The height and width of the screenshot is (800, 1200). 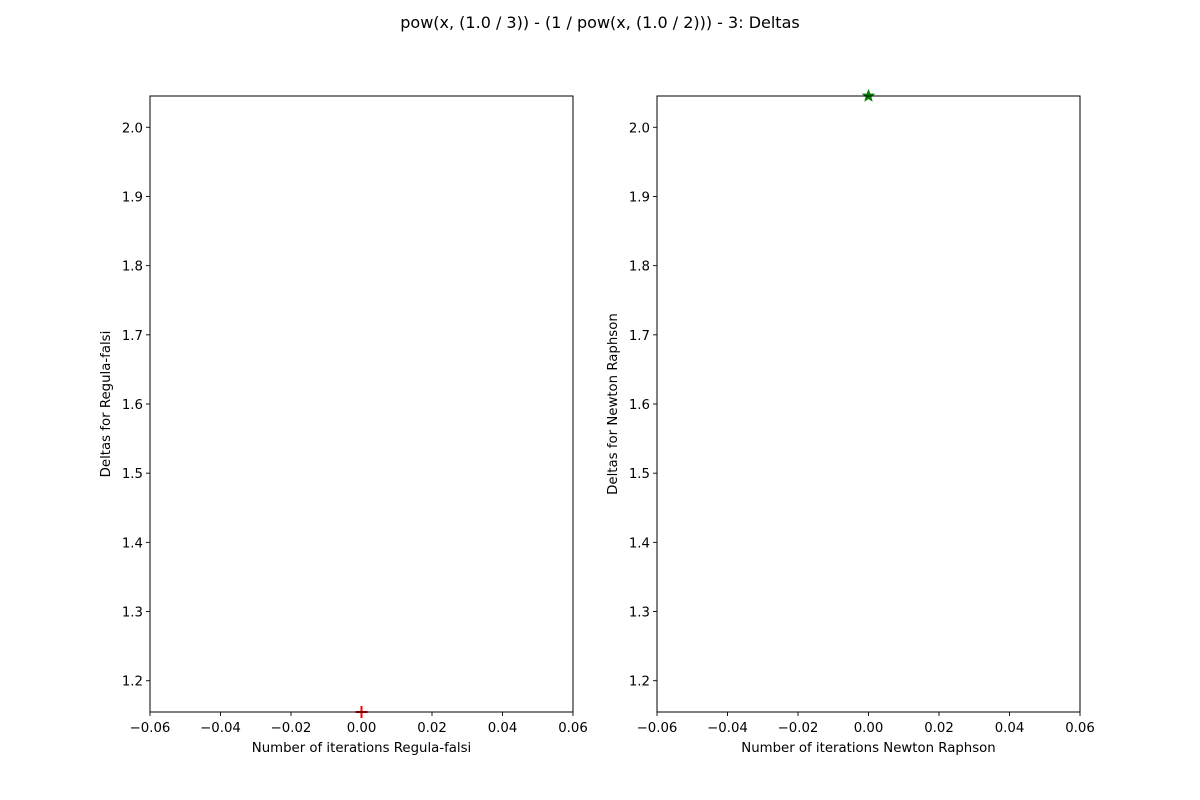 I want to click on x-axis-label-regula-falsi: Number of iterations Regula-falsi, so click(x=362, y=748).